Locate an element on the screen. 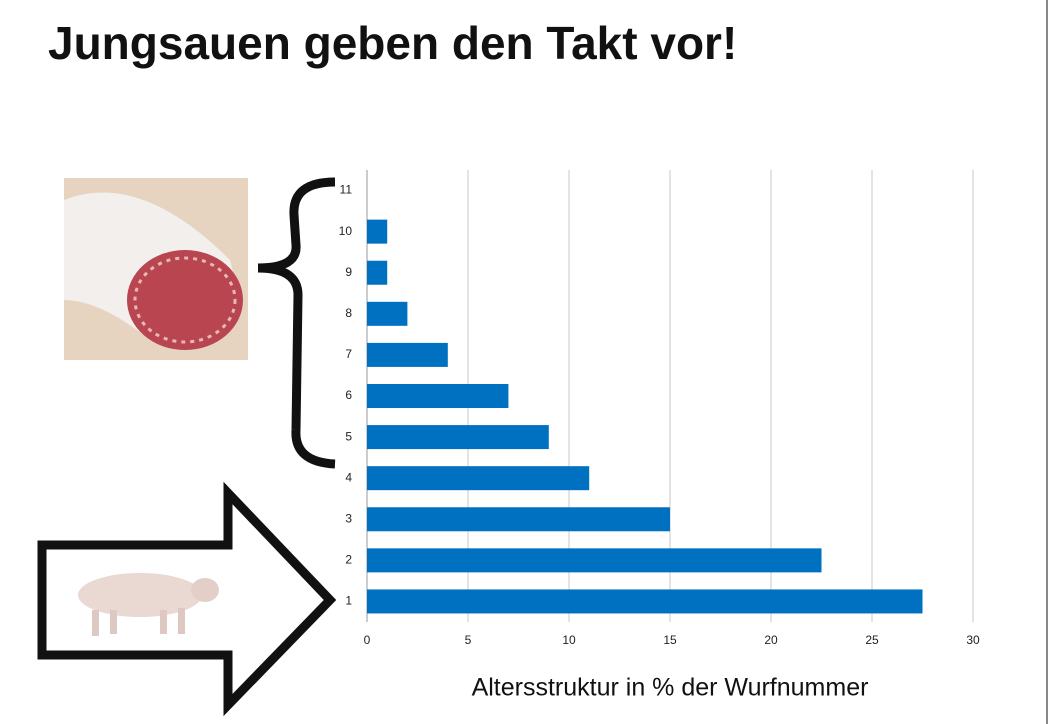  x-tick-label: 15 is located at coordinates (670, 640).